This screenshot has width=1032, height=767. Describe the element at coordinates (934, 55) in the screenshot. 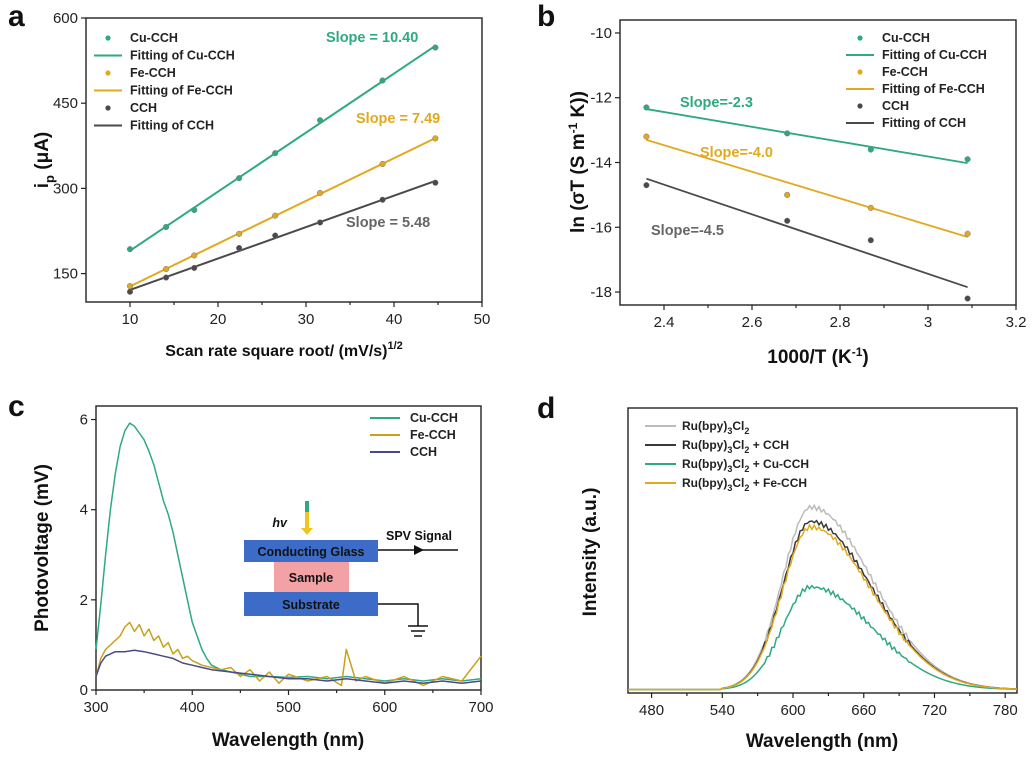

I see `legend-fit-label: Fitting of Cu-CCH` at that location.